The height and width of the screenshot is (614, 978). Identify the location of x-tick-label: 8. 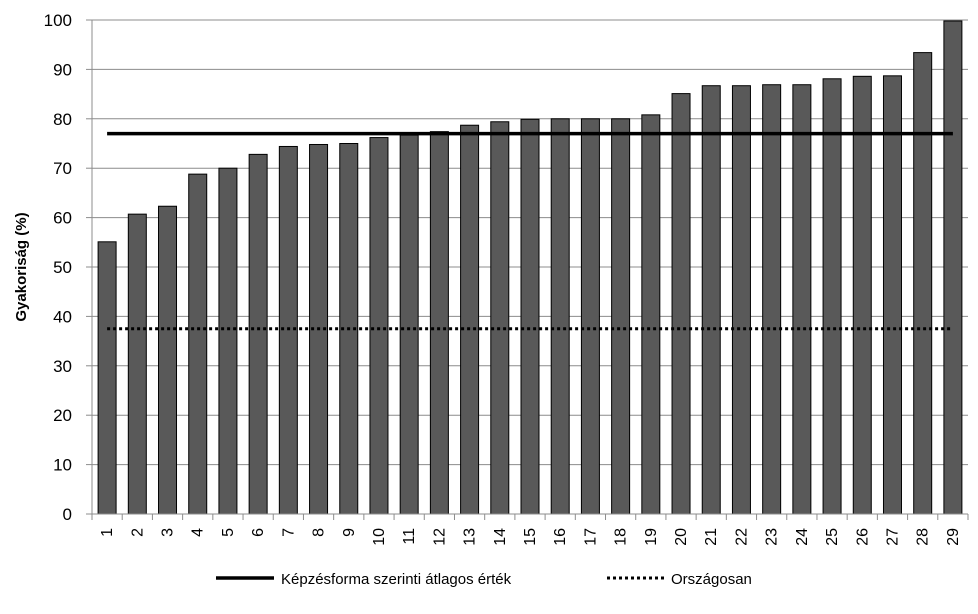
(319, 532).